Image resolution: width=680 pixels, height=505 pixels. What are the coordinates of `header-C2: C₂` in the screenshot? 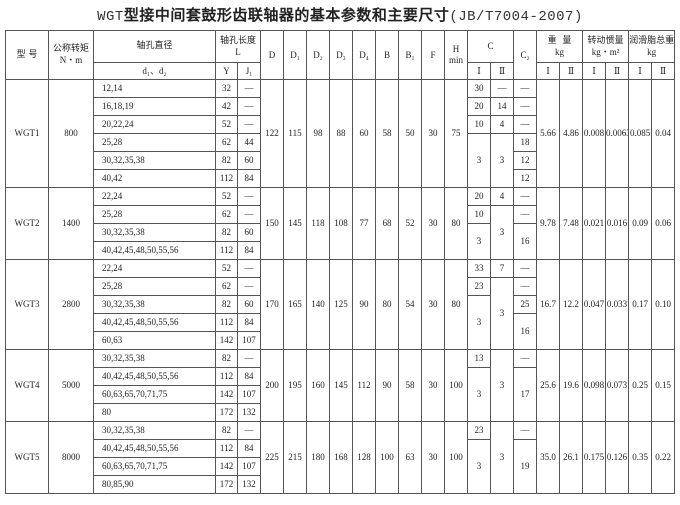 It's located at (525, 55).